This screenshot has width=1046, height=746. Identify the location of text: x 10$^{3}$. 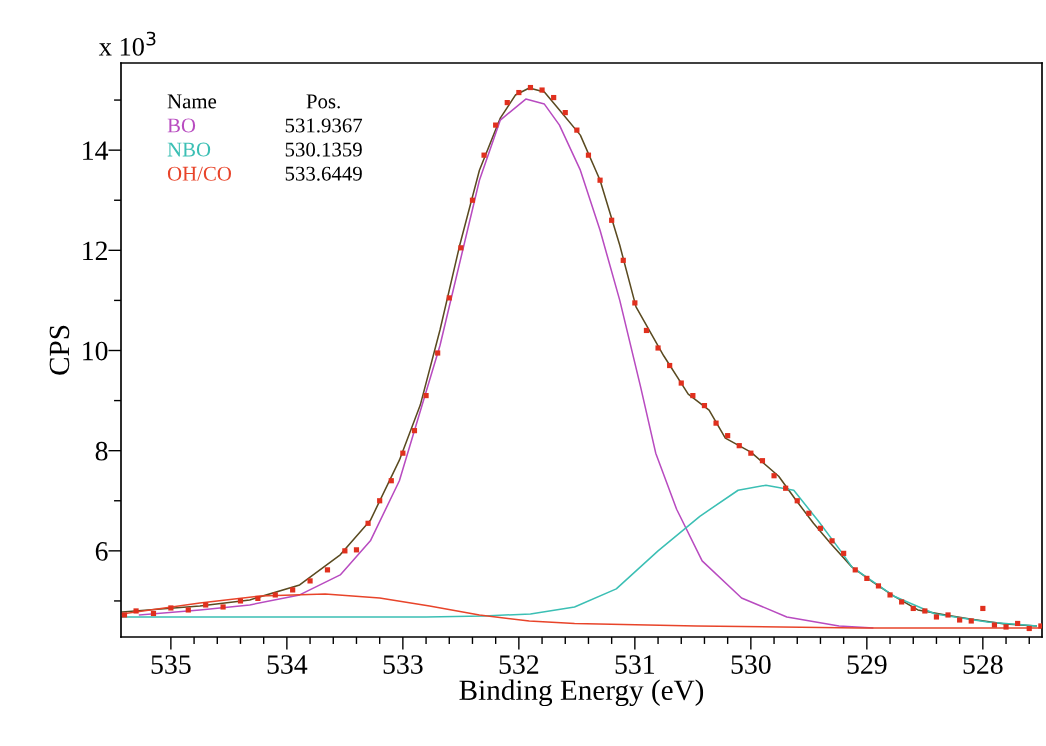
(127, 43).